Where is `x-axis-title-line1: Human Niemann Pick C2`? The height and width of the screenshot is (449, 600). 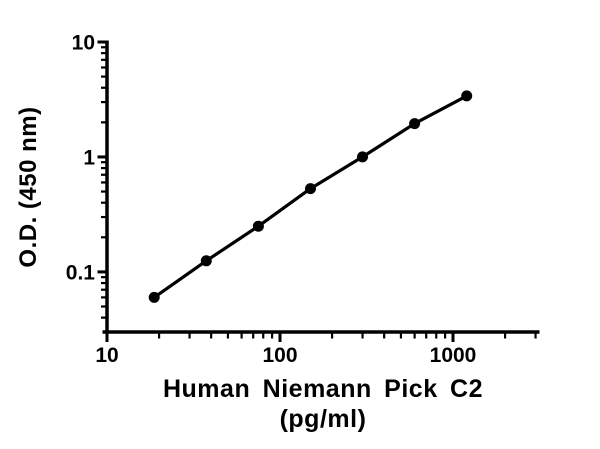
x-axis-title-line1: Human Niemann Pick C2 is located at coordinates (323, 389).